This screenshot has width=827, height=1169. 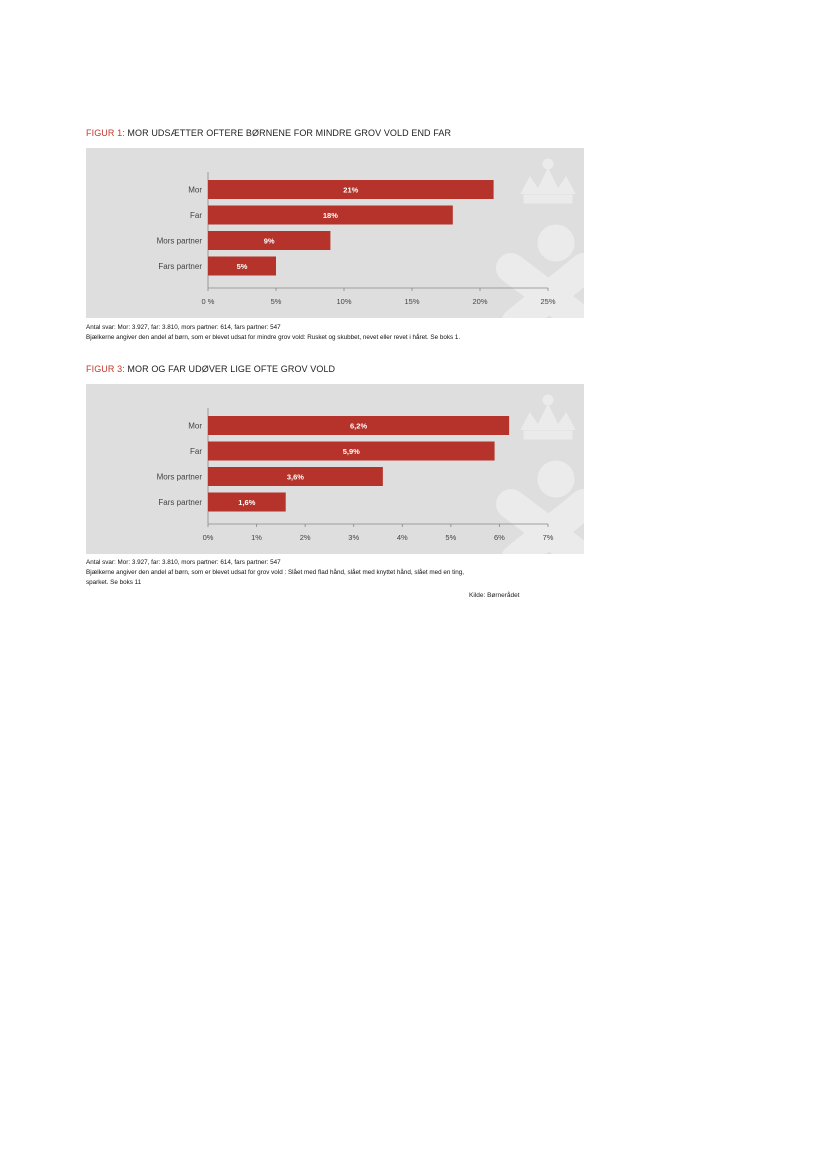 What do you see at coordinates (114, 582) in the screenshot?
I see `figure-3-note-3: sparket. Se boks 11` at bounding box center [114, 582].